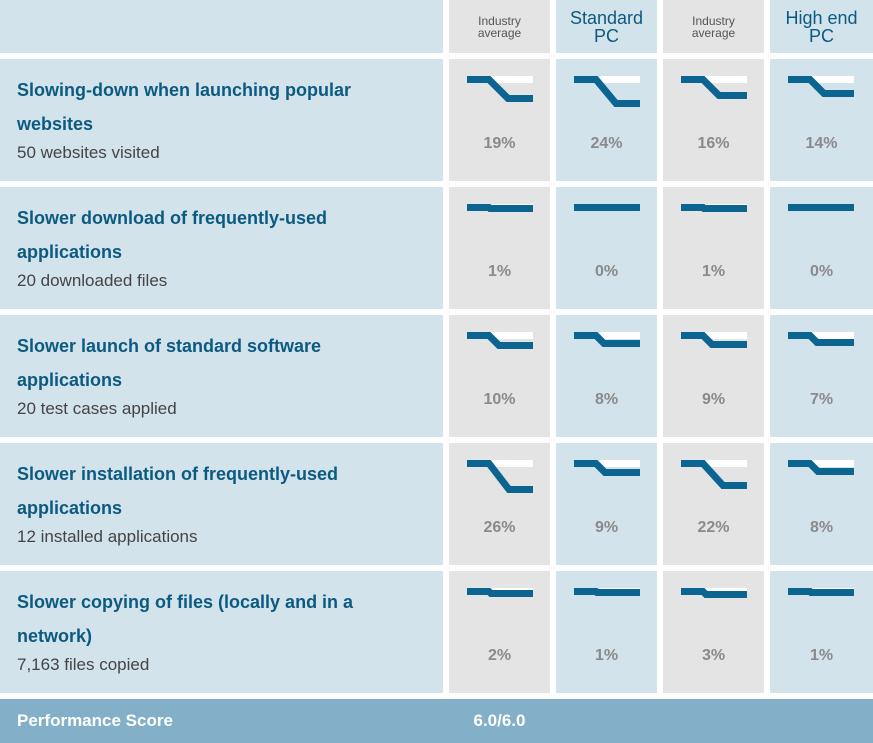 This screenshot has width=873, height=743. I want to click on result-cell: 10%, so click(499, 376).